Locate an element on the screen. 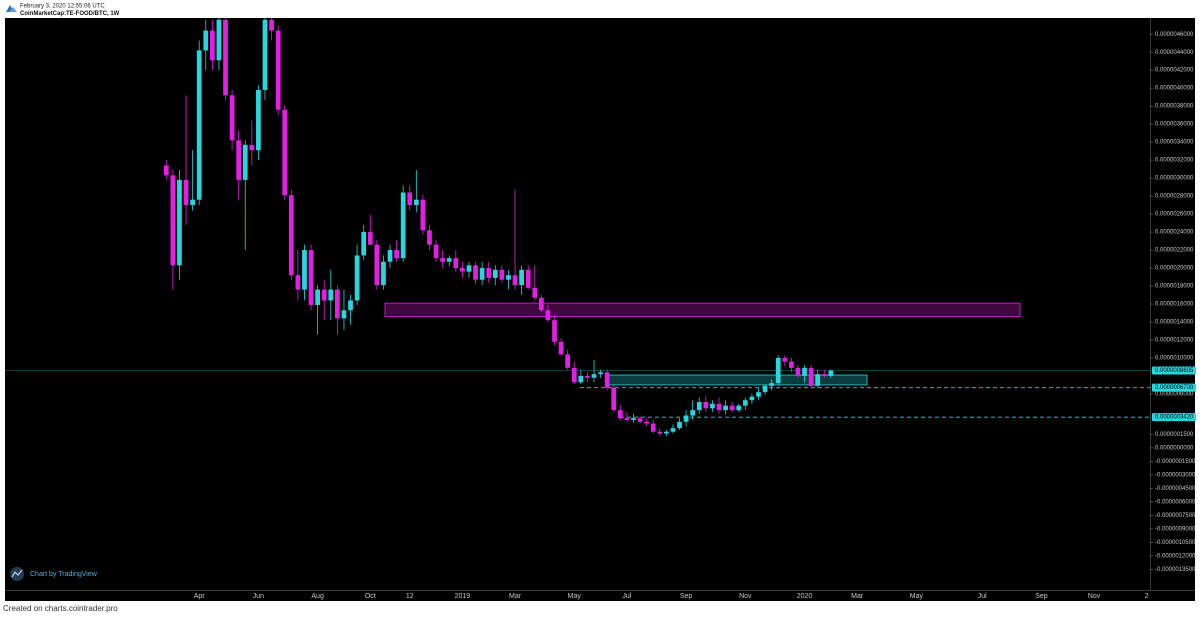 This screenshot has height=617, width=1200. y-tick-label: -0.0000006000 is located at coordinates (1175, 502).